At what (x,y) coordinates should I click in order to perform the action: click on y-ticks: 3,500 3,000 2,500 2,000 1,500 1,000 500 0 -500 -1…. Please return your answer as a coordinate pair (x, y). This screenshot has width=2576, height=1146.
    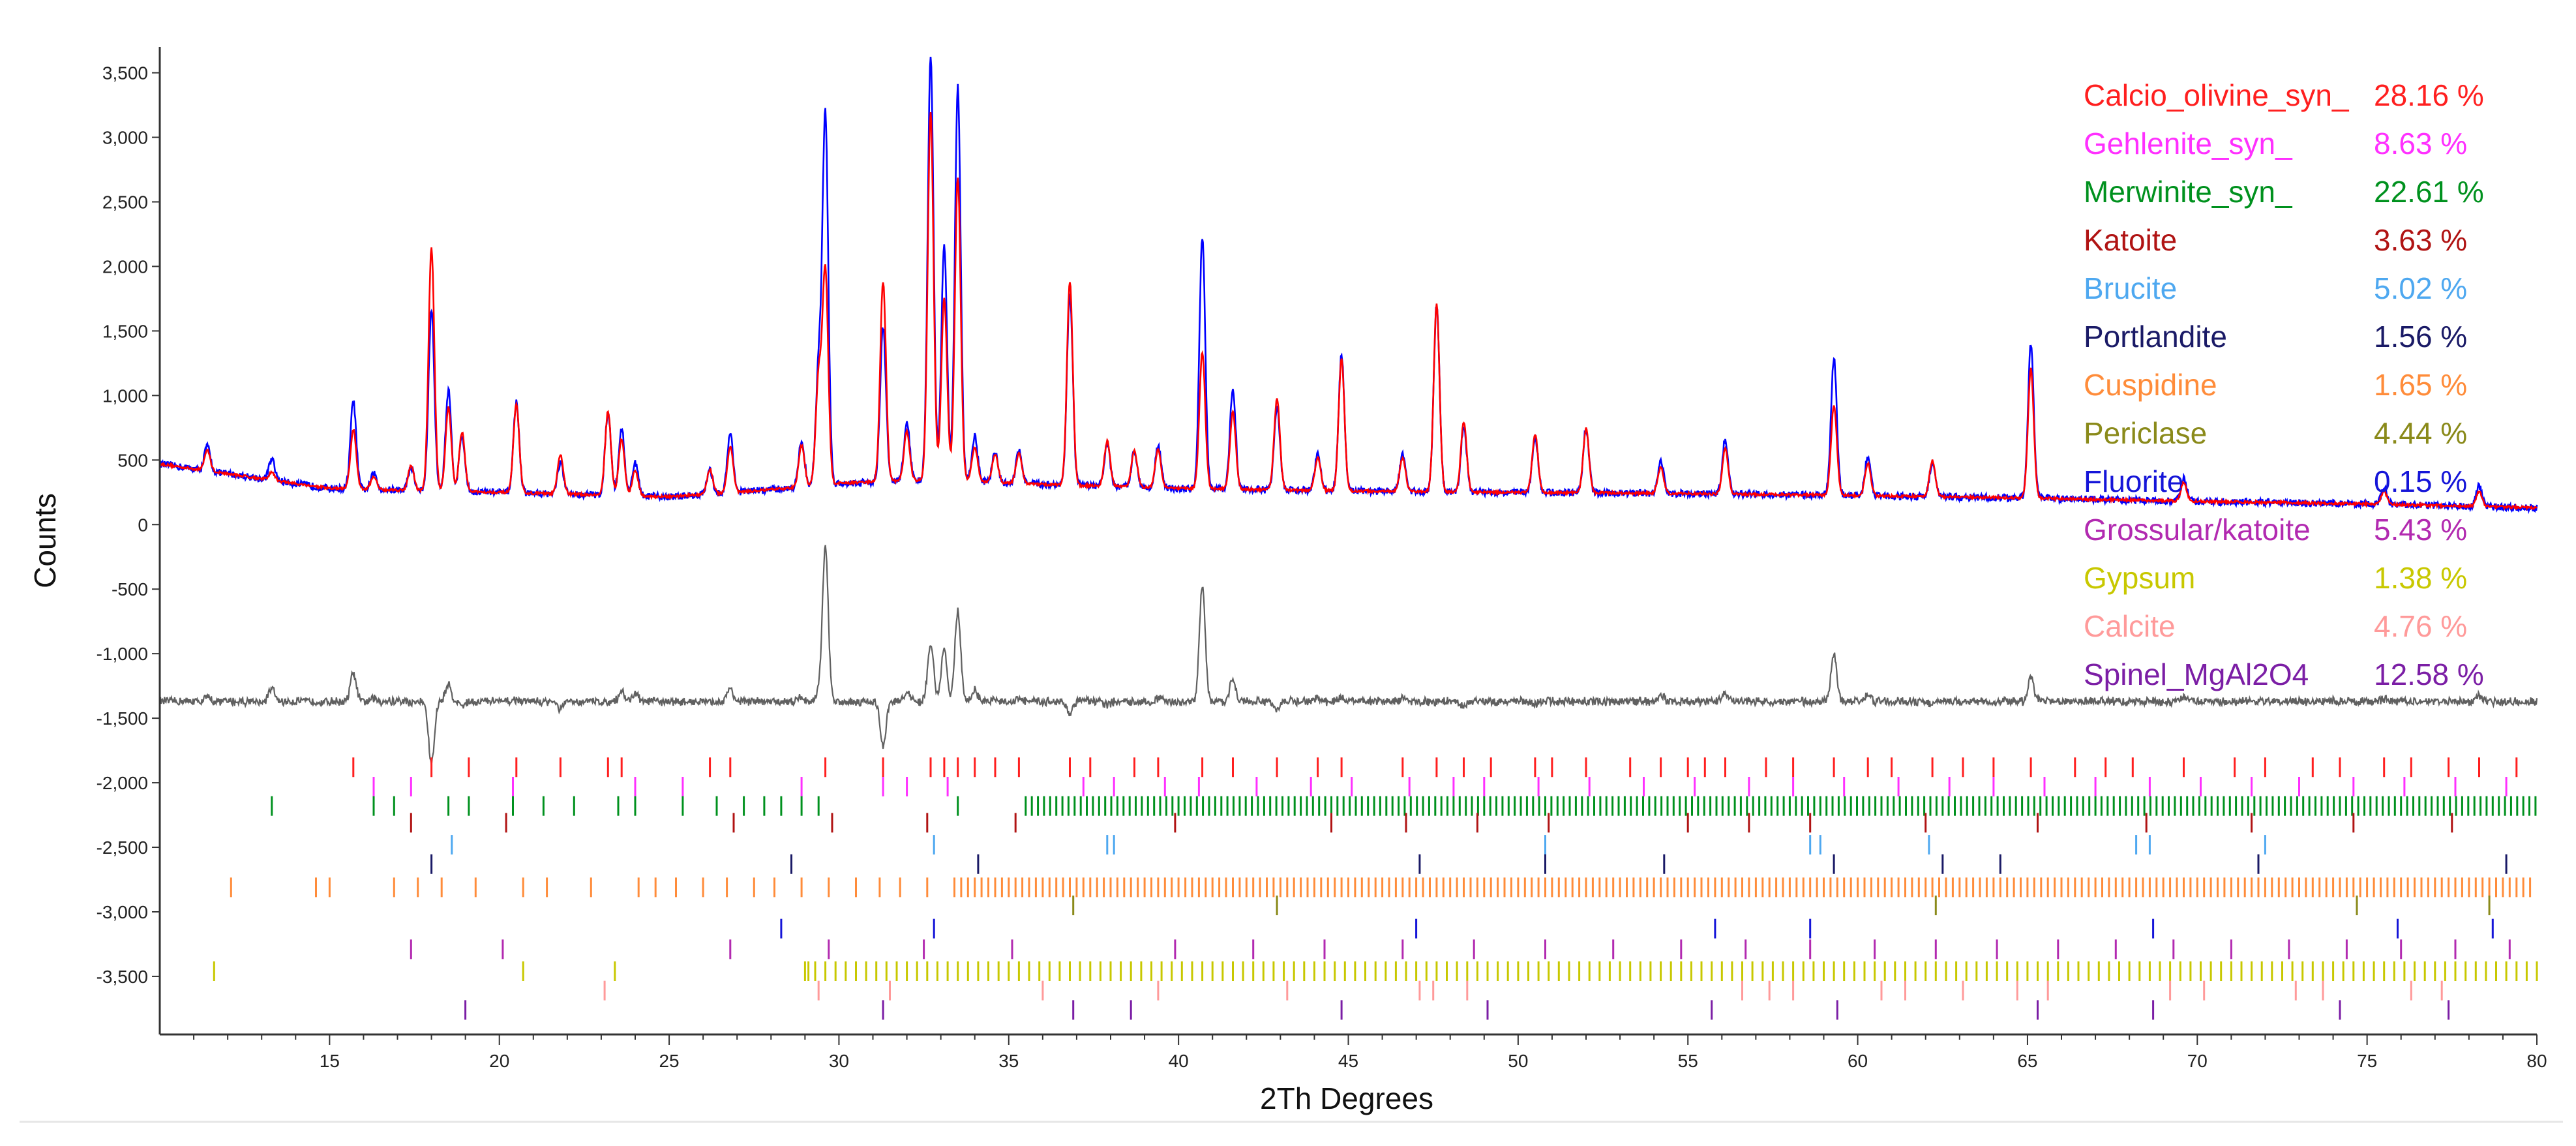
    Looking at the image, I should click on (128, 525).